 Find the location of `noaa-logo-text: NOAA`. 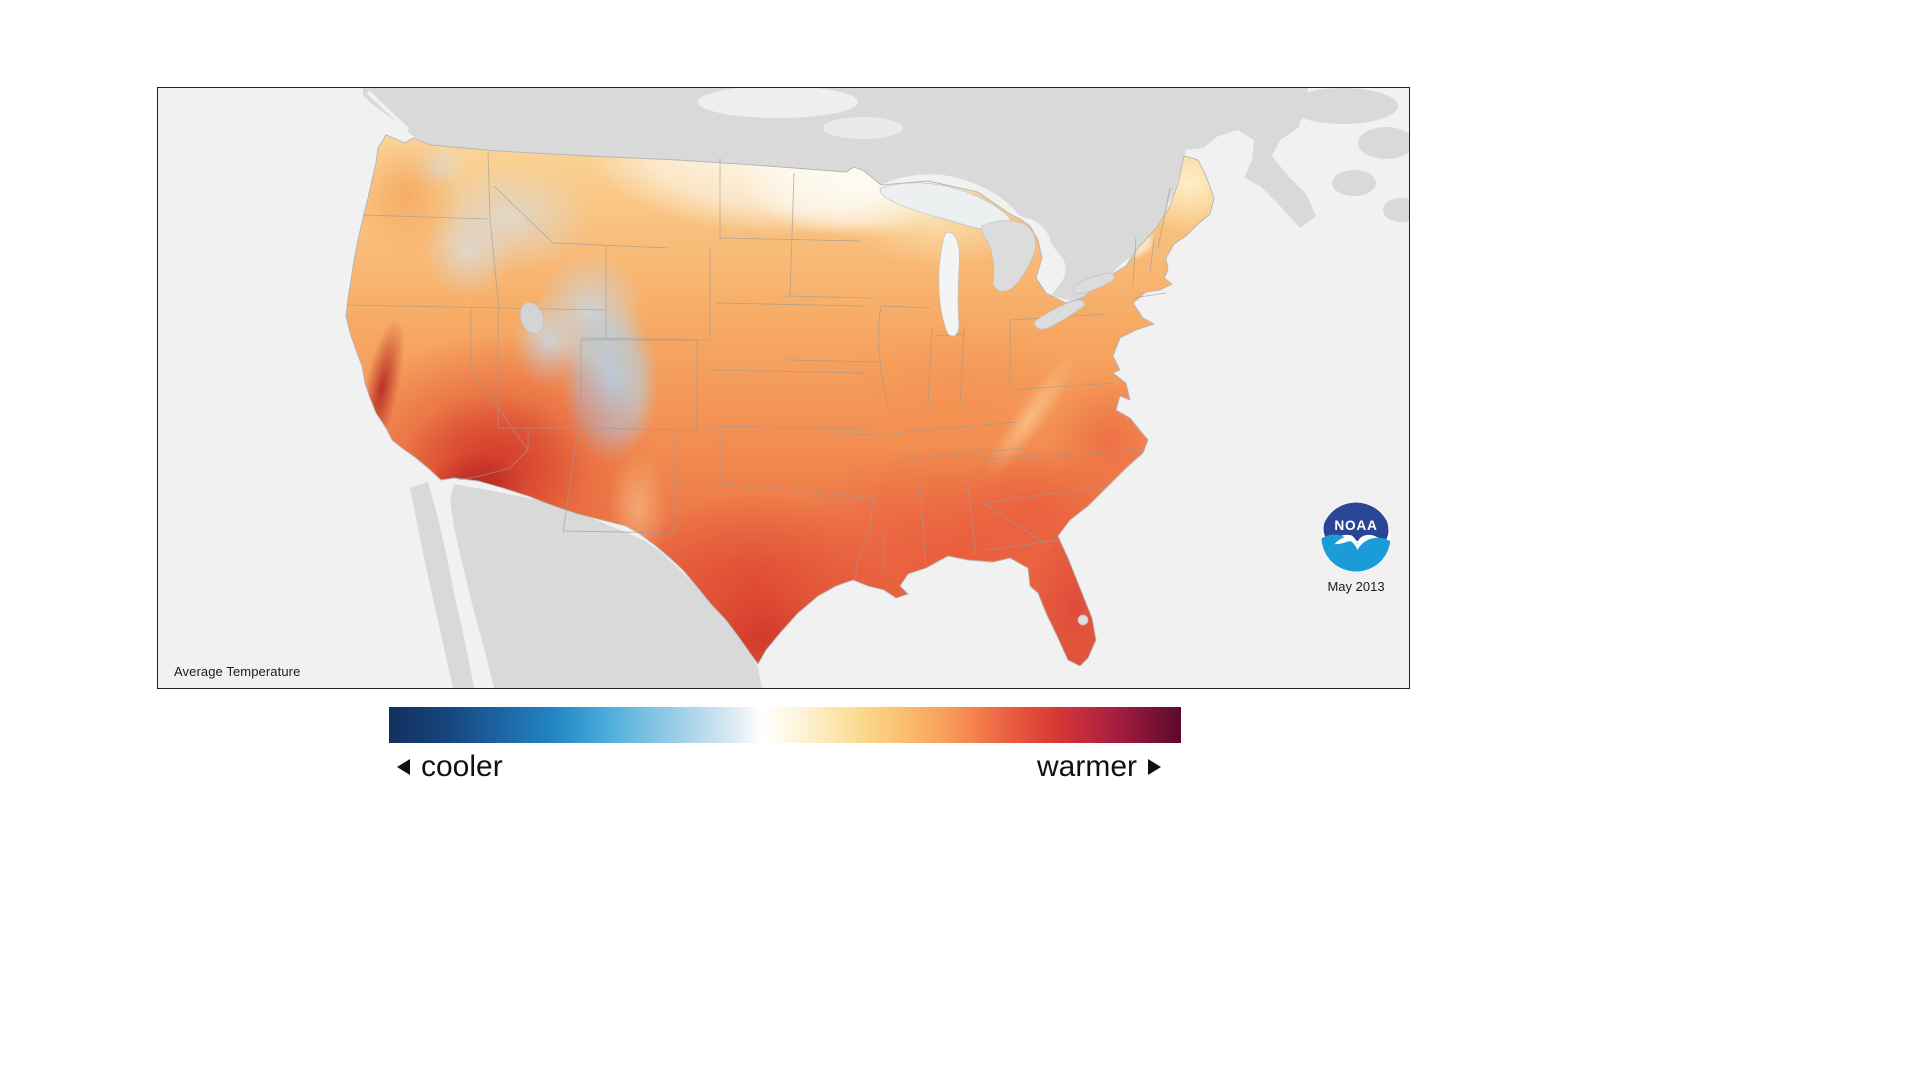

noaa-logo-text: NOAA is located at coordinates (1355, 525).